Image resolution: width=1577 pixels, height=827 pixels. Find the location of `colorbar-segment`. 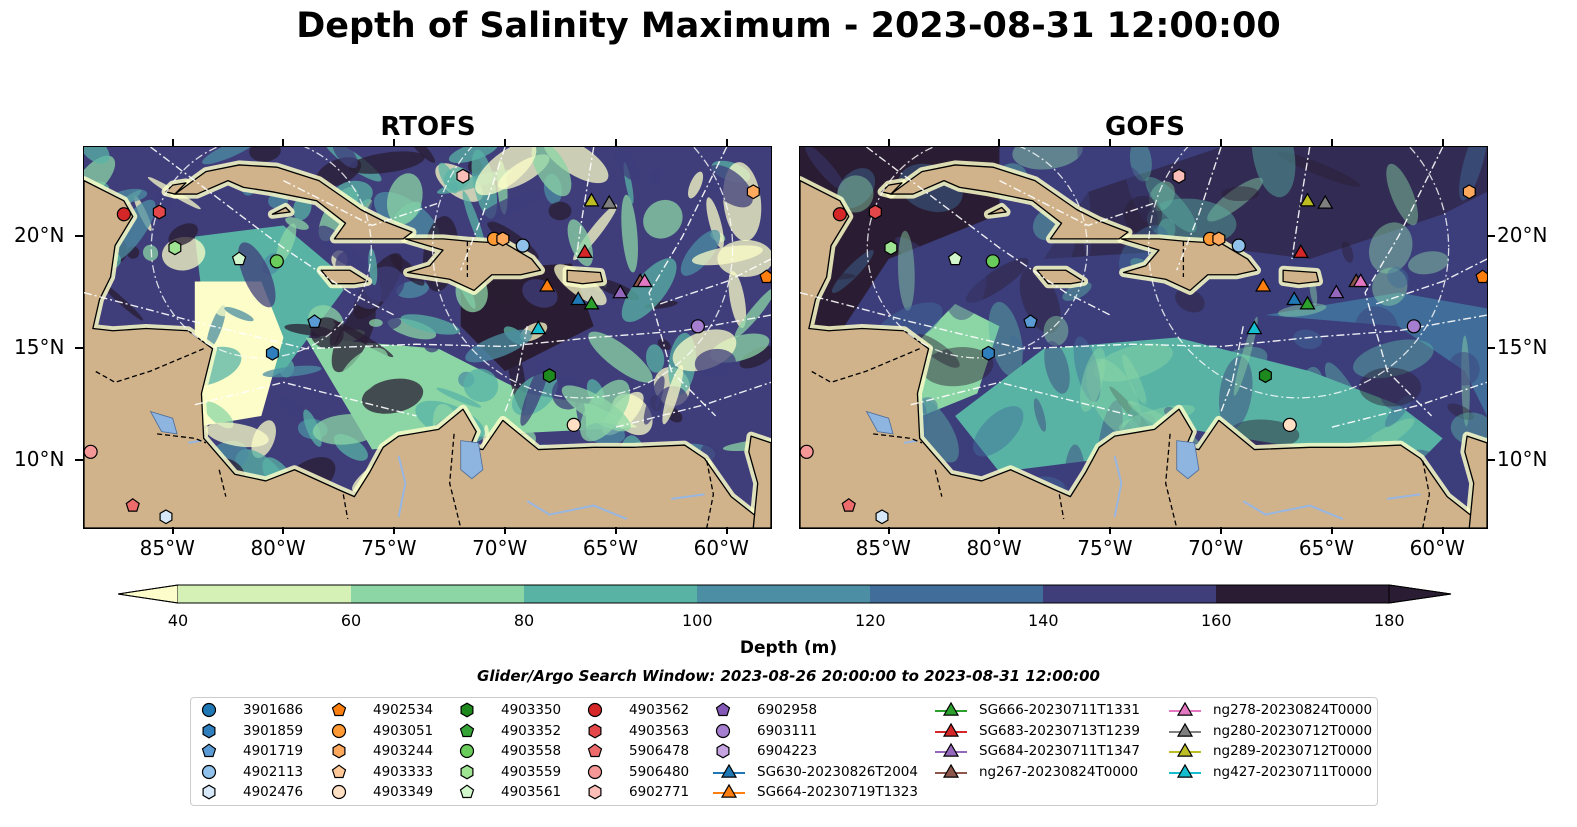

colorbar-segment is located at coordinates (610, 594).